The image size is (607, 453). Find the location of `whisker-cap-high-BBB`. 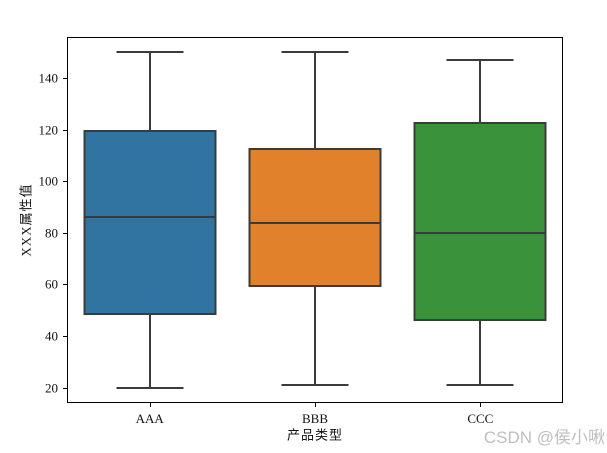

whisker-cap-high-BBB is located at coordinates (315, 52).